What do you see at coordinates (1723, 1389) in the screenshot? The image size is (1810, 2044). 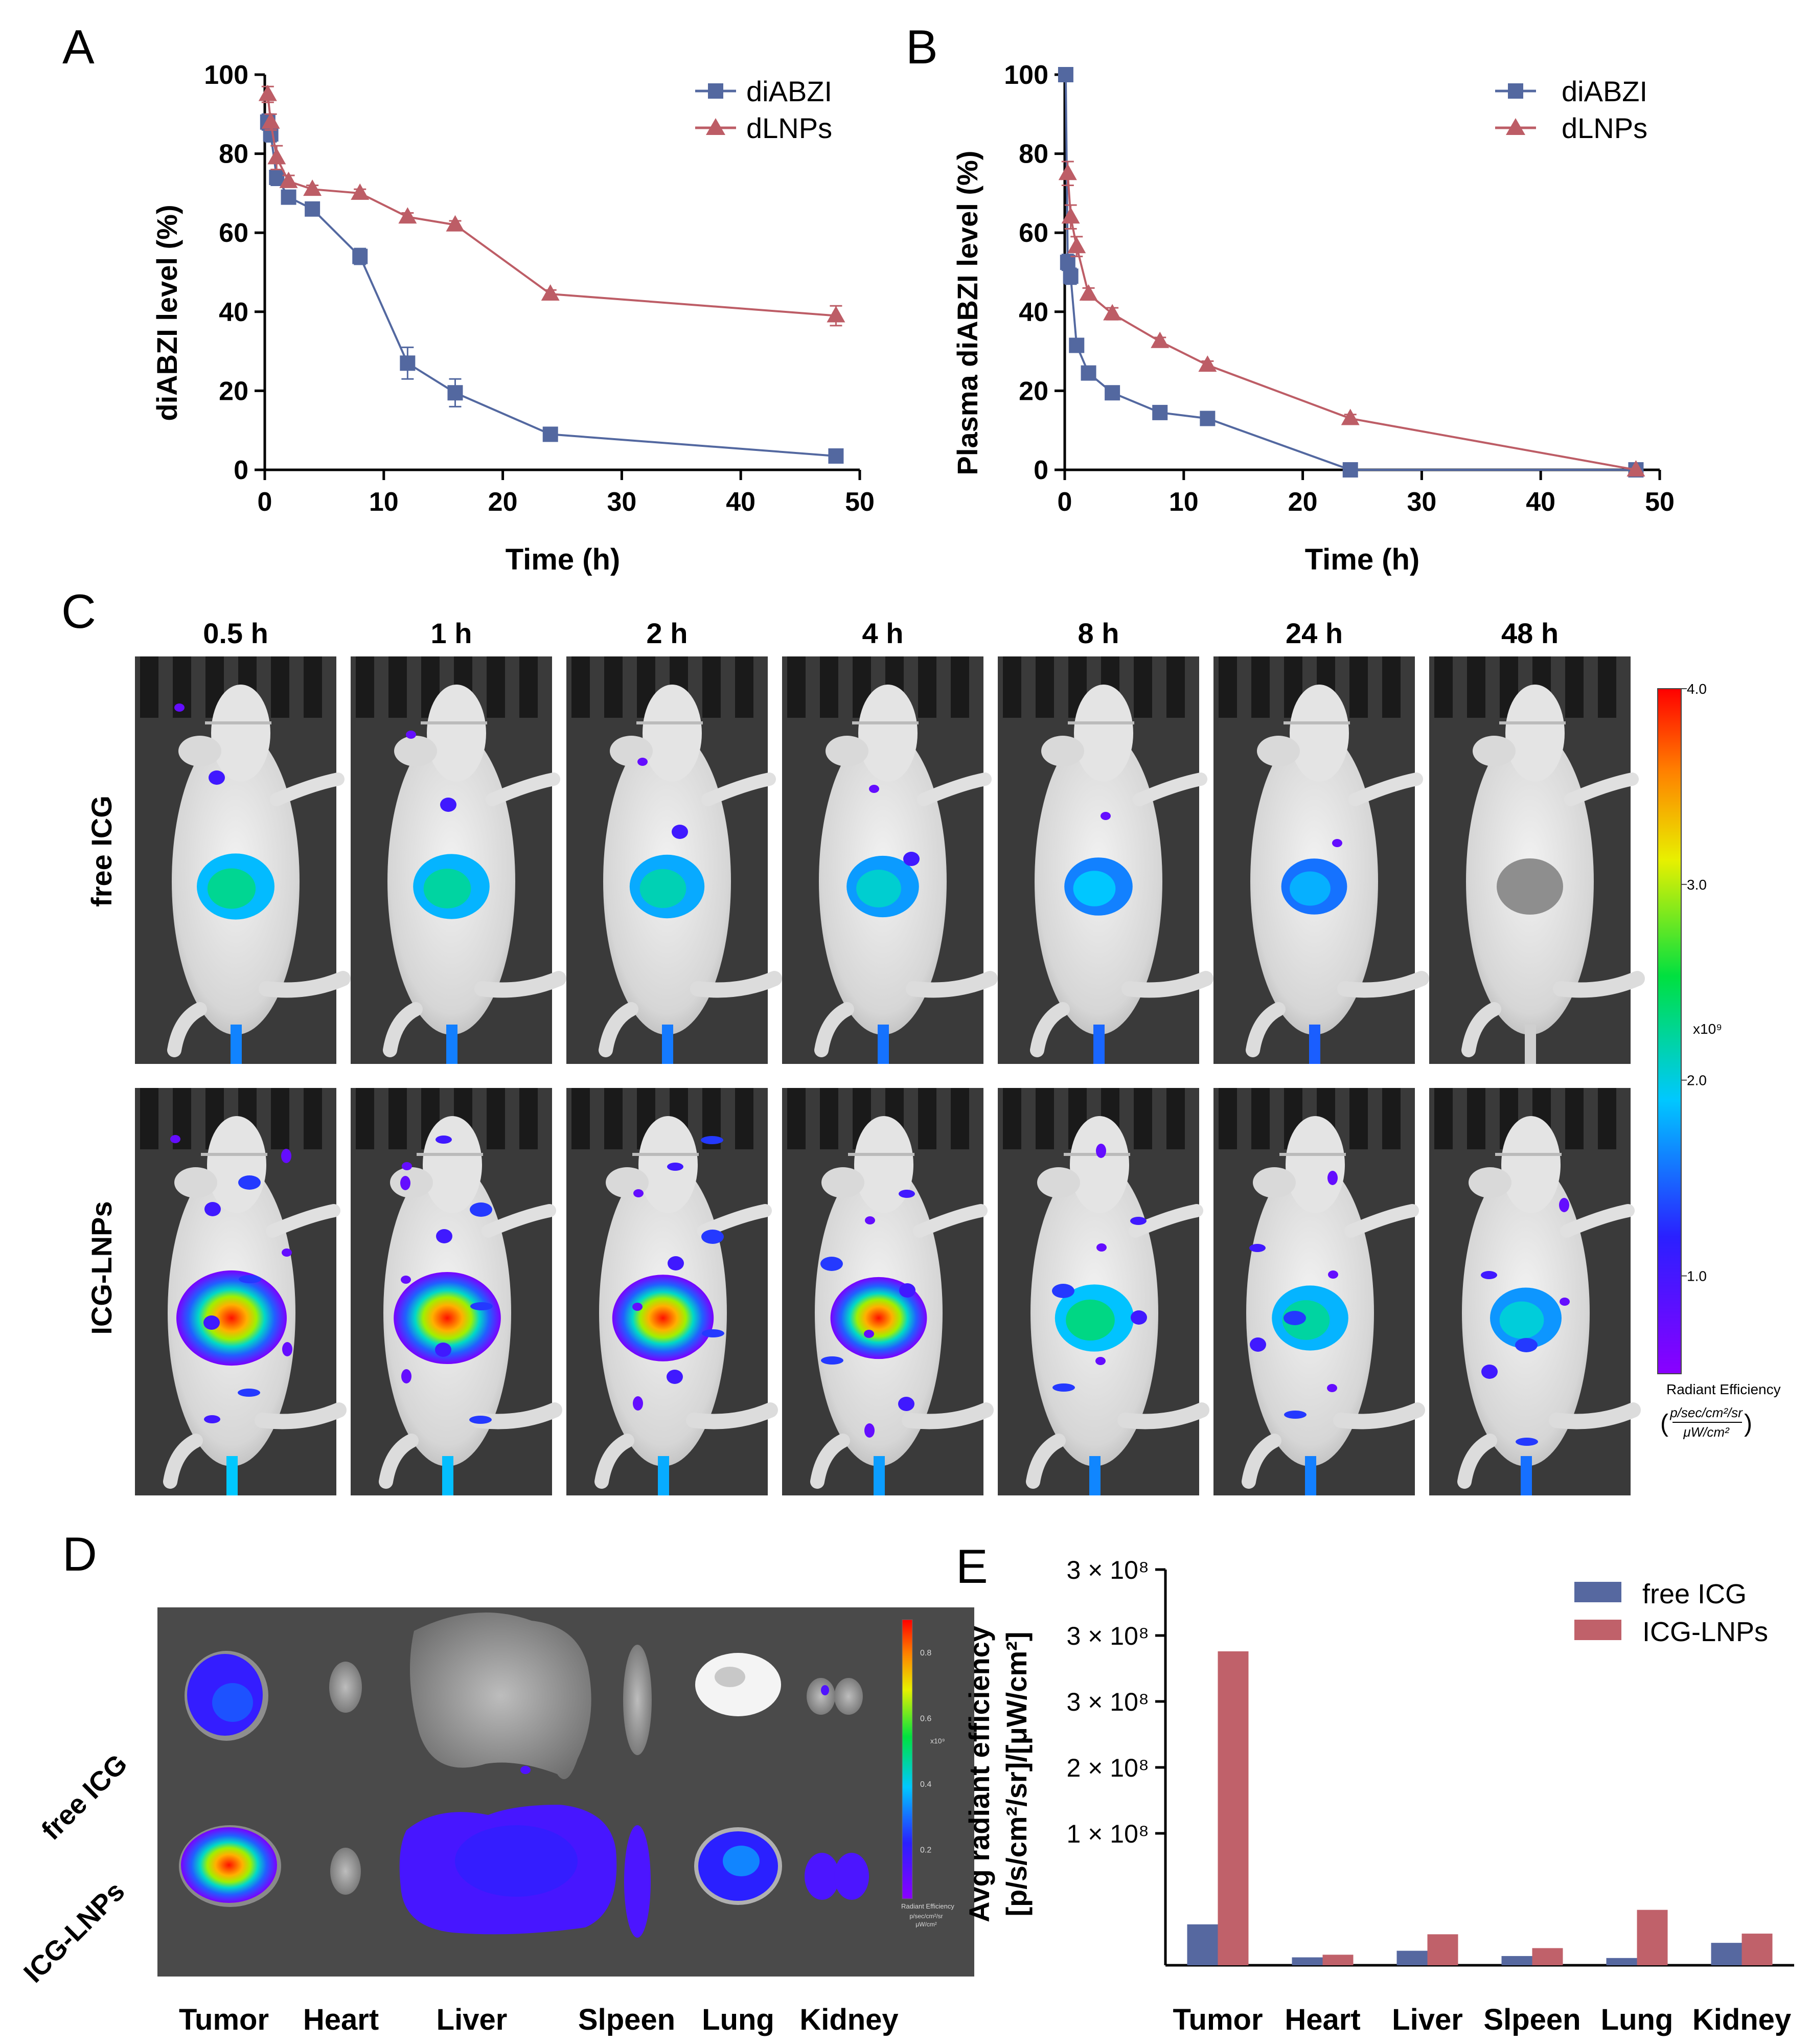 I see `colorbar-c-title: Radiant Efficiency` at bounding box center [1723, 1389].